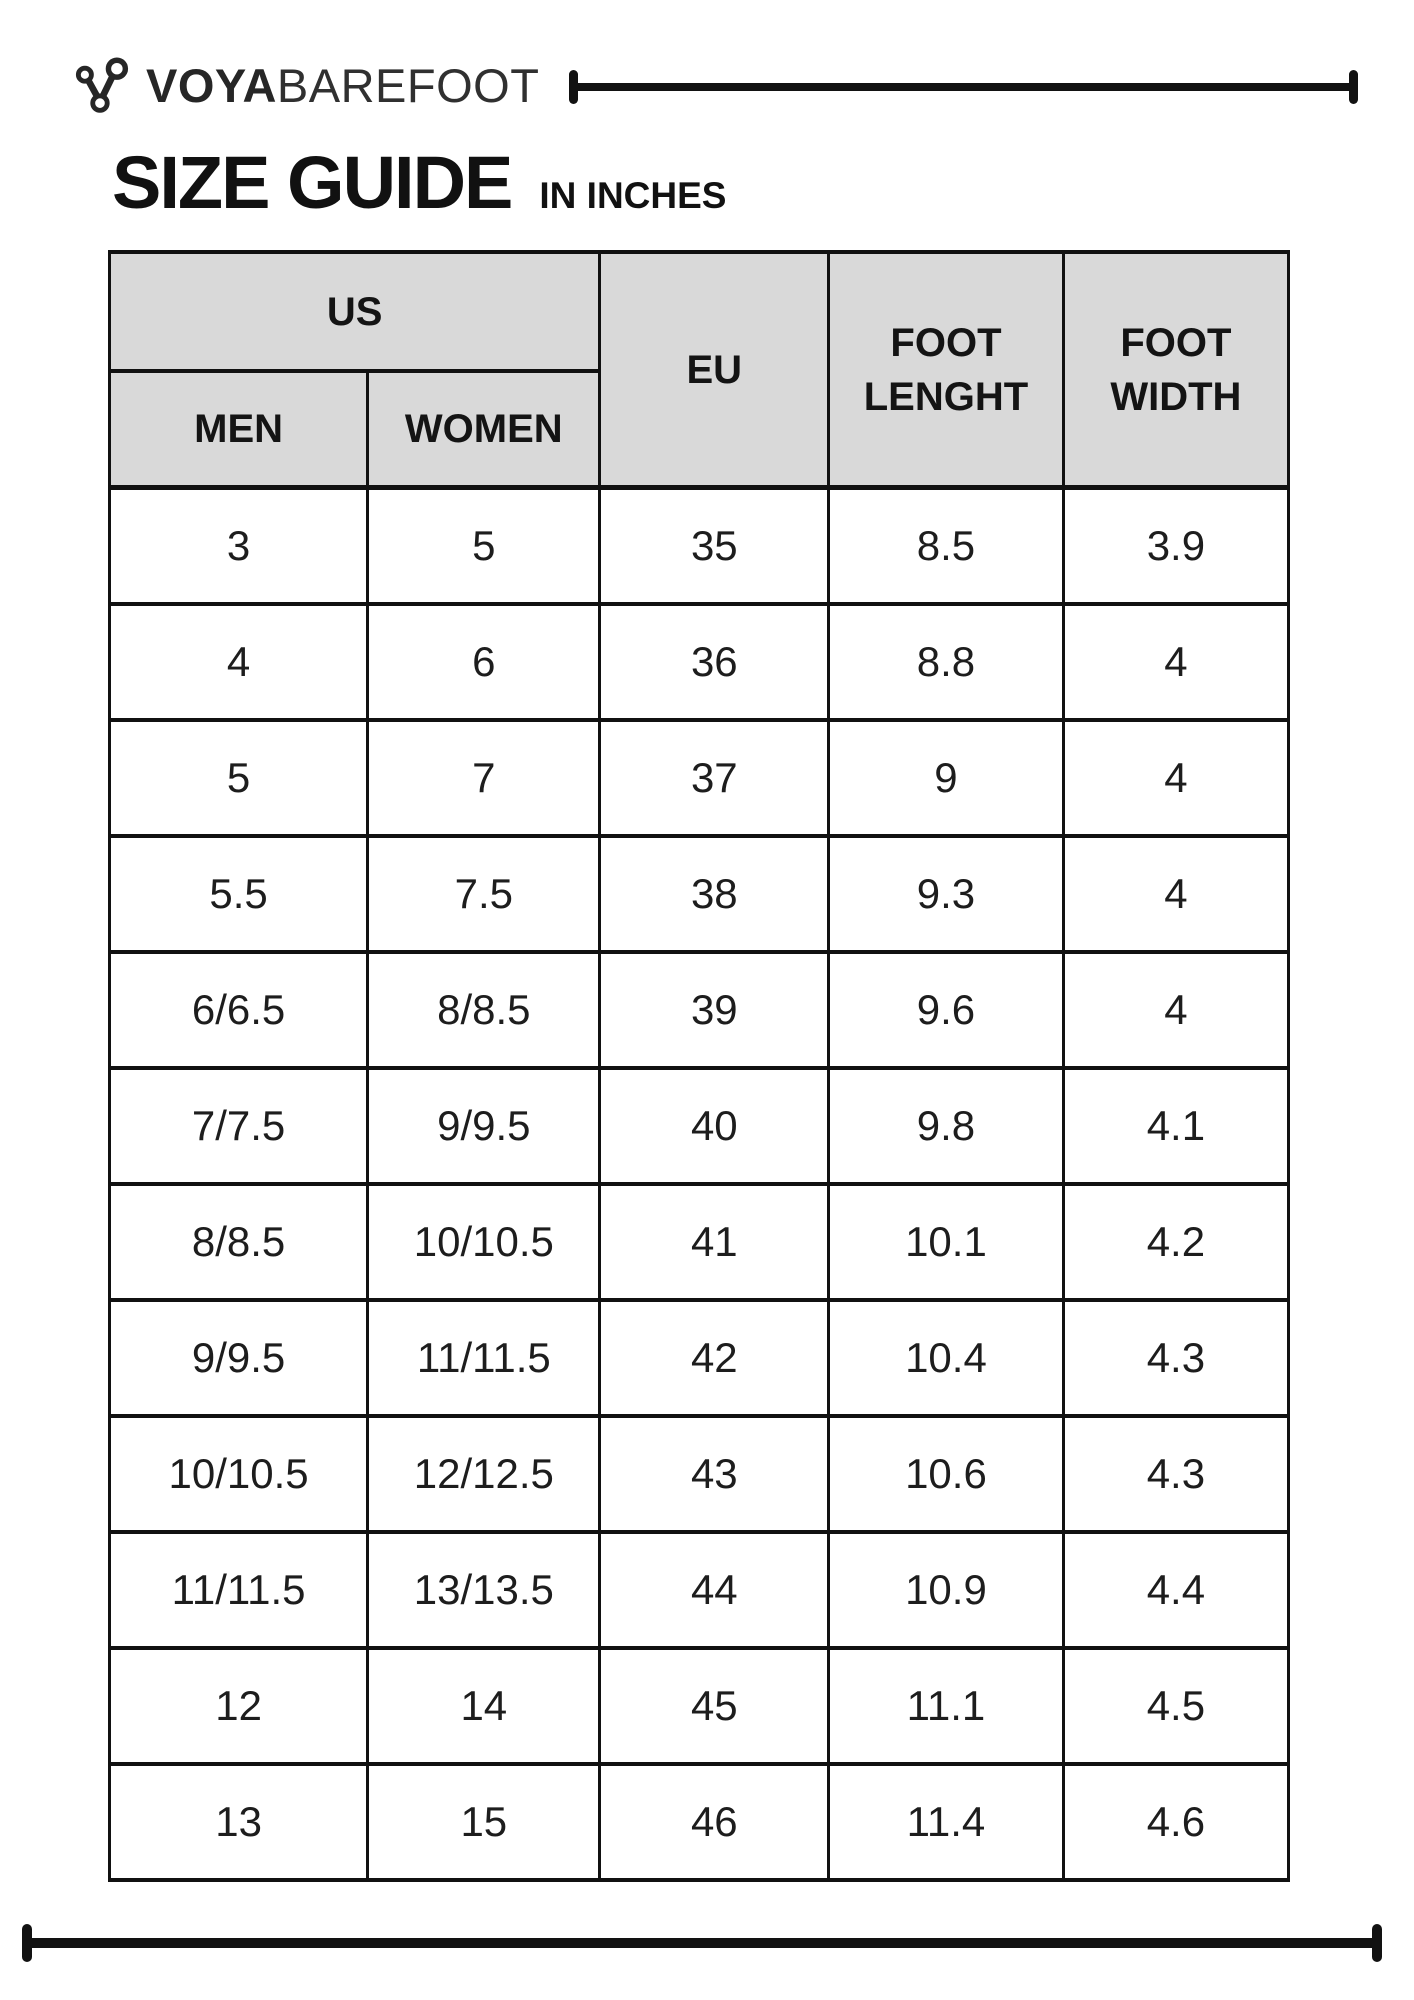 This screenshot has width=1414, height=2000. Describe the element at coordinates (714, 1590) in the screenshot. I see `size-cell: 44` at that location.